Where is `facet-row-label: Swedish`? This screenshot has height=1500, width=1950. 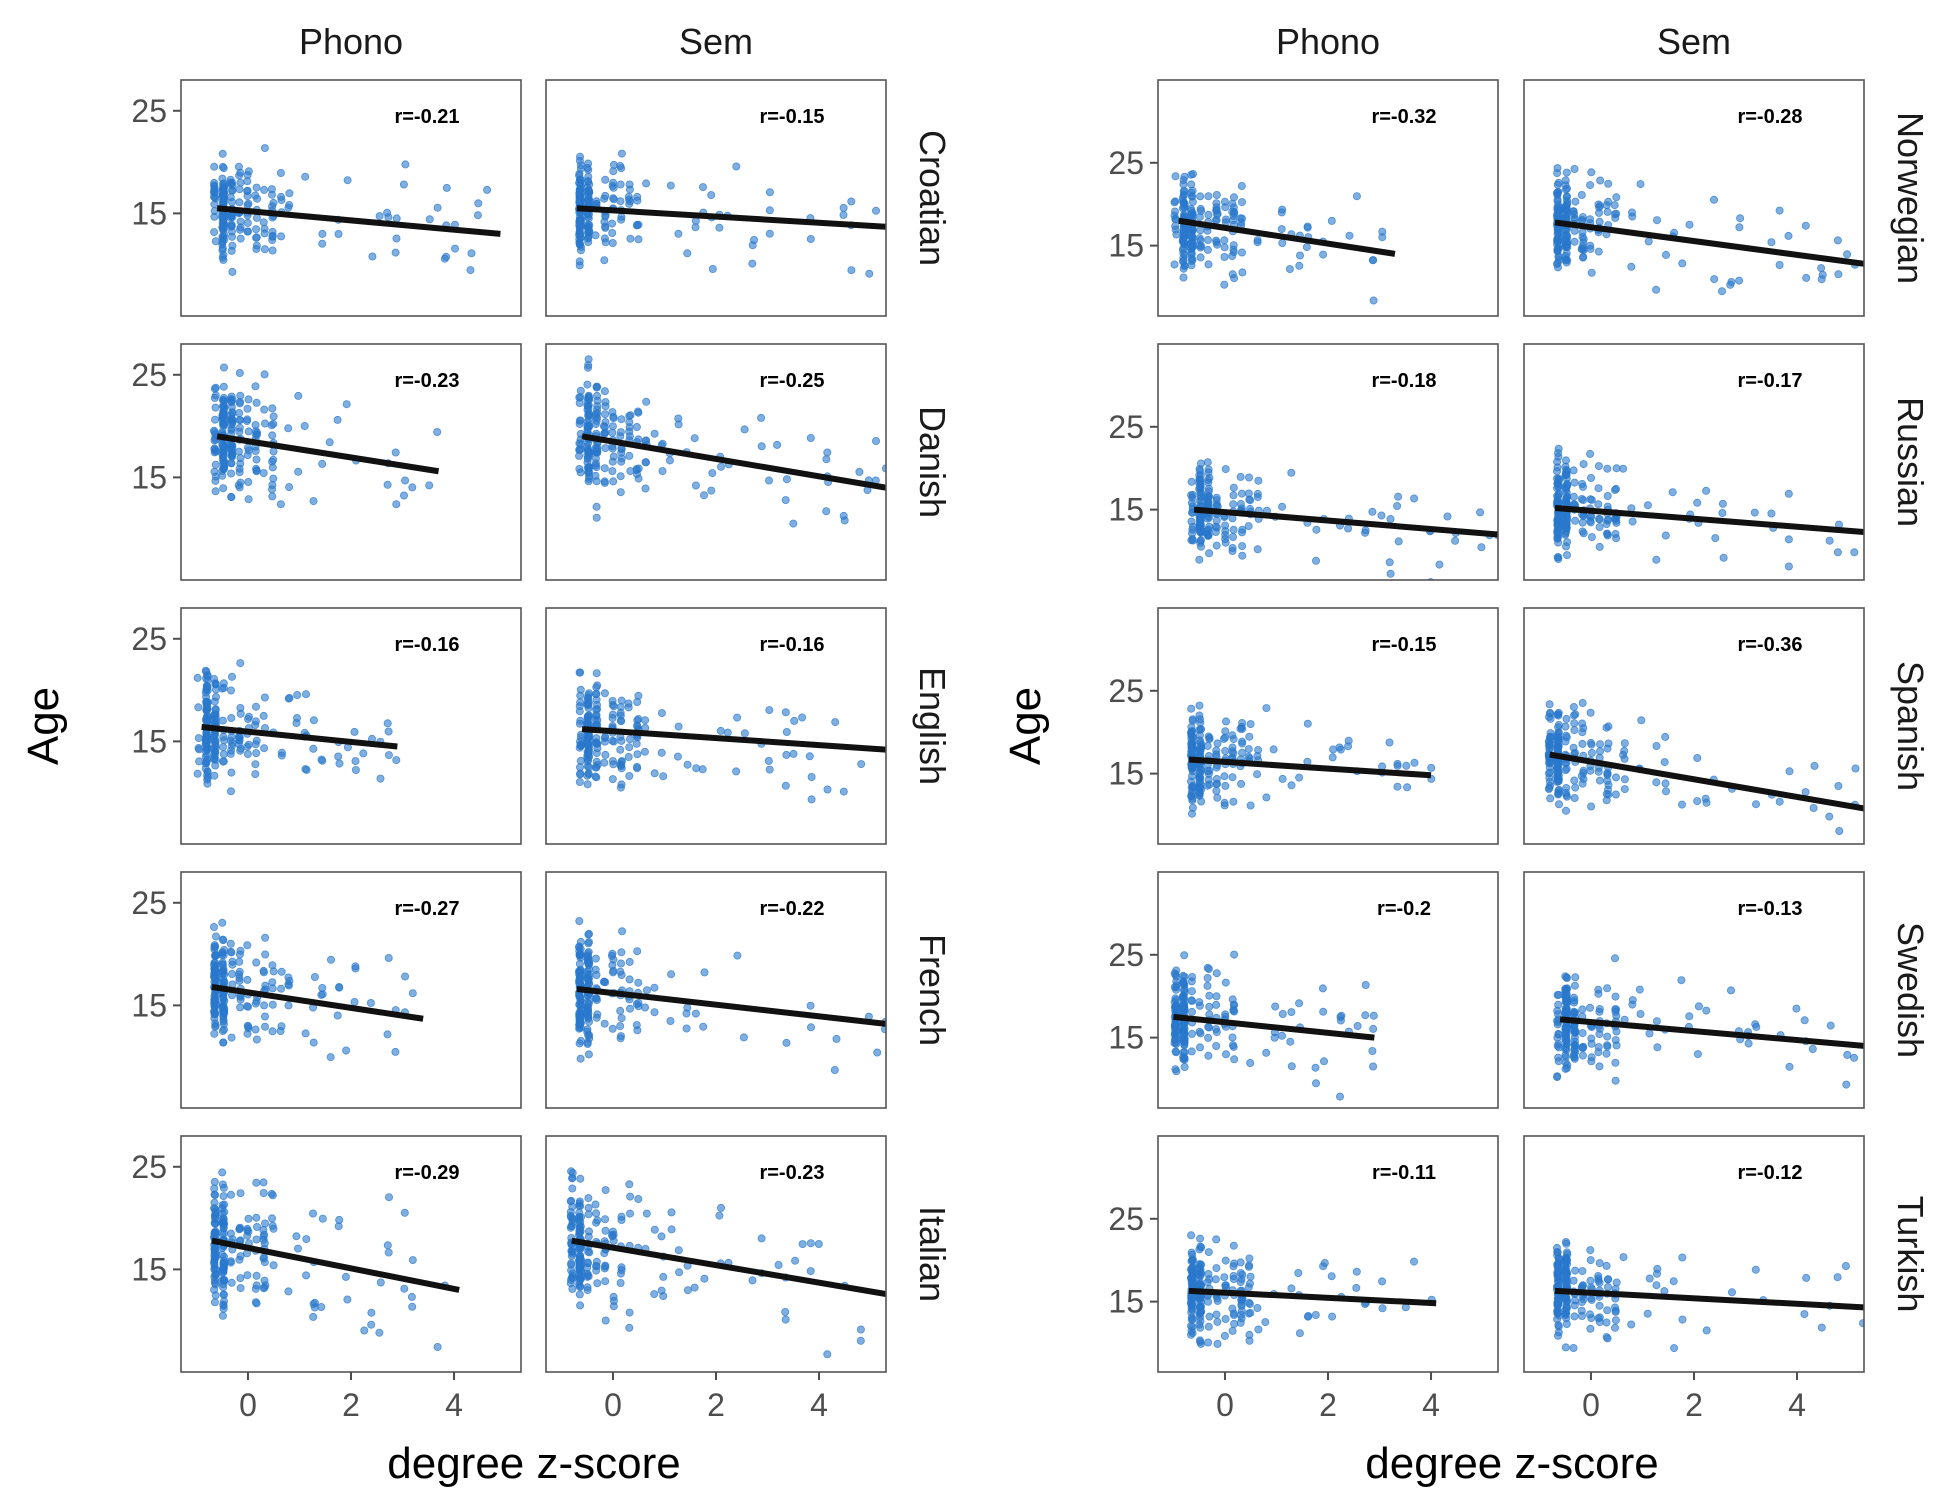
facet-row-label: Swedish is located at coordinates (1910, 990).